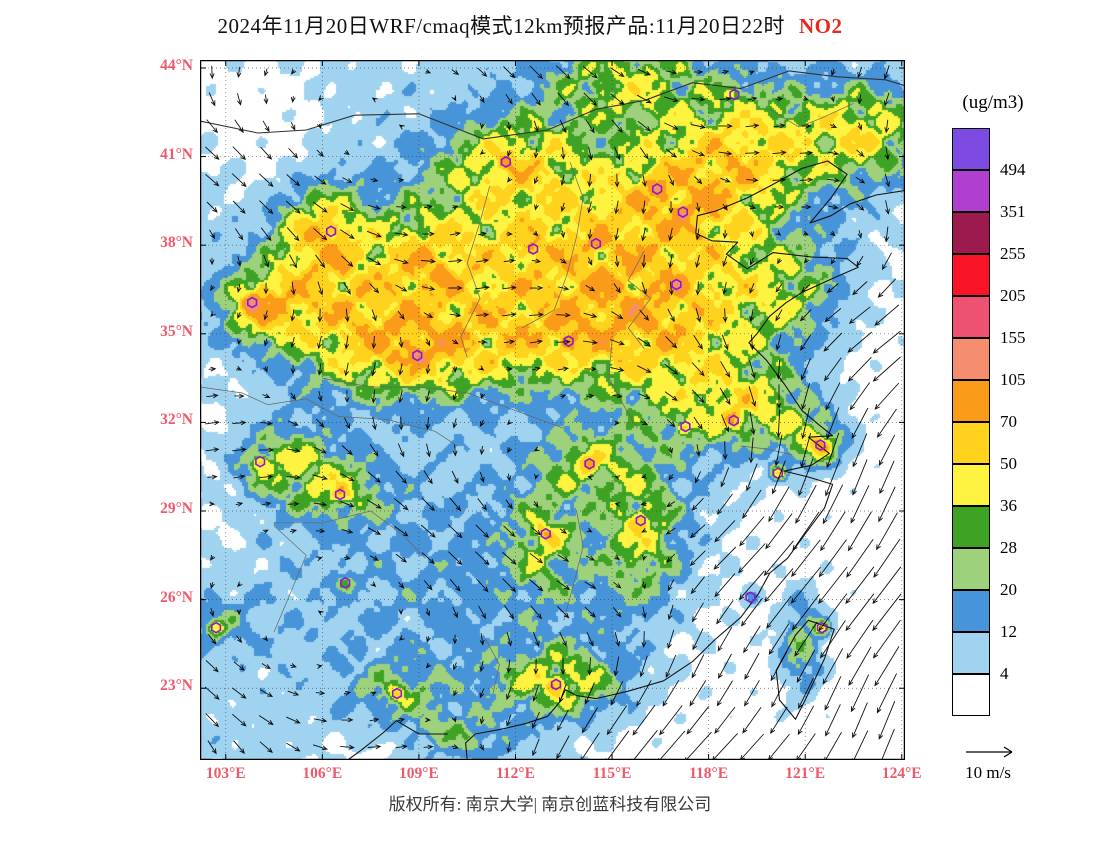  What do you see at coordinates (709, 773) in the screenshot?
I see `lon-tick-label: 118°E` at bounding box center [709, 773].